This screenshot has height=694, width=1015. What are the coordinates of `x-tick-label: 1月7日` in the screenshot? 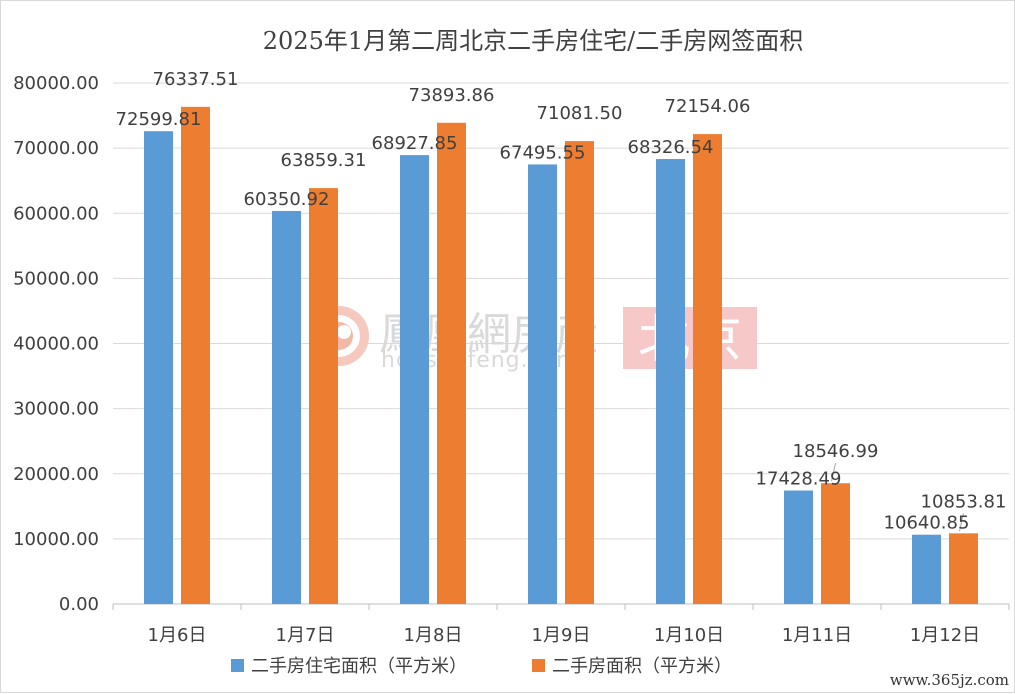 It's located at (305, 635).